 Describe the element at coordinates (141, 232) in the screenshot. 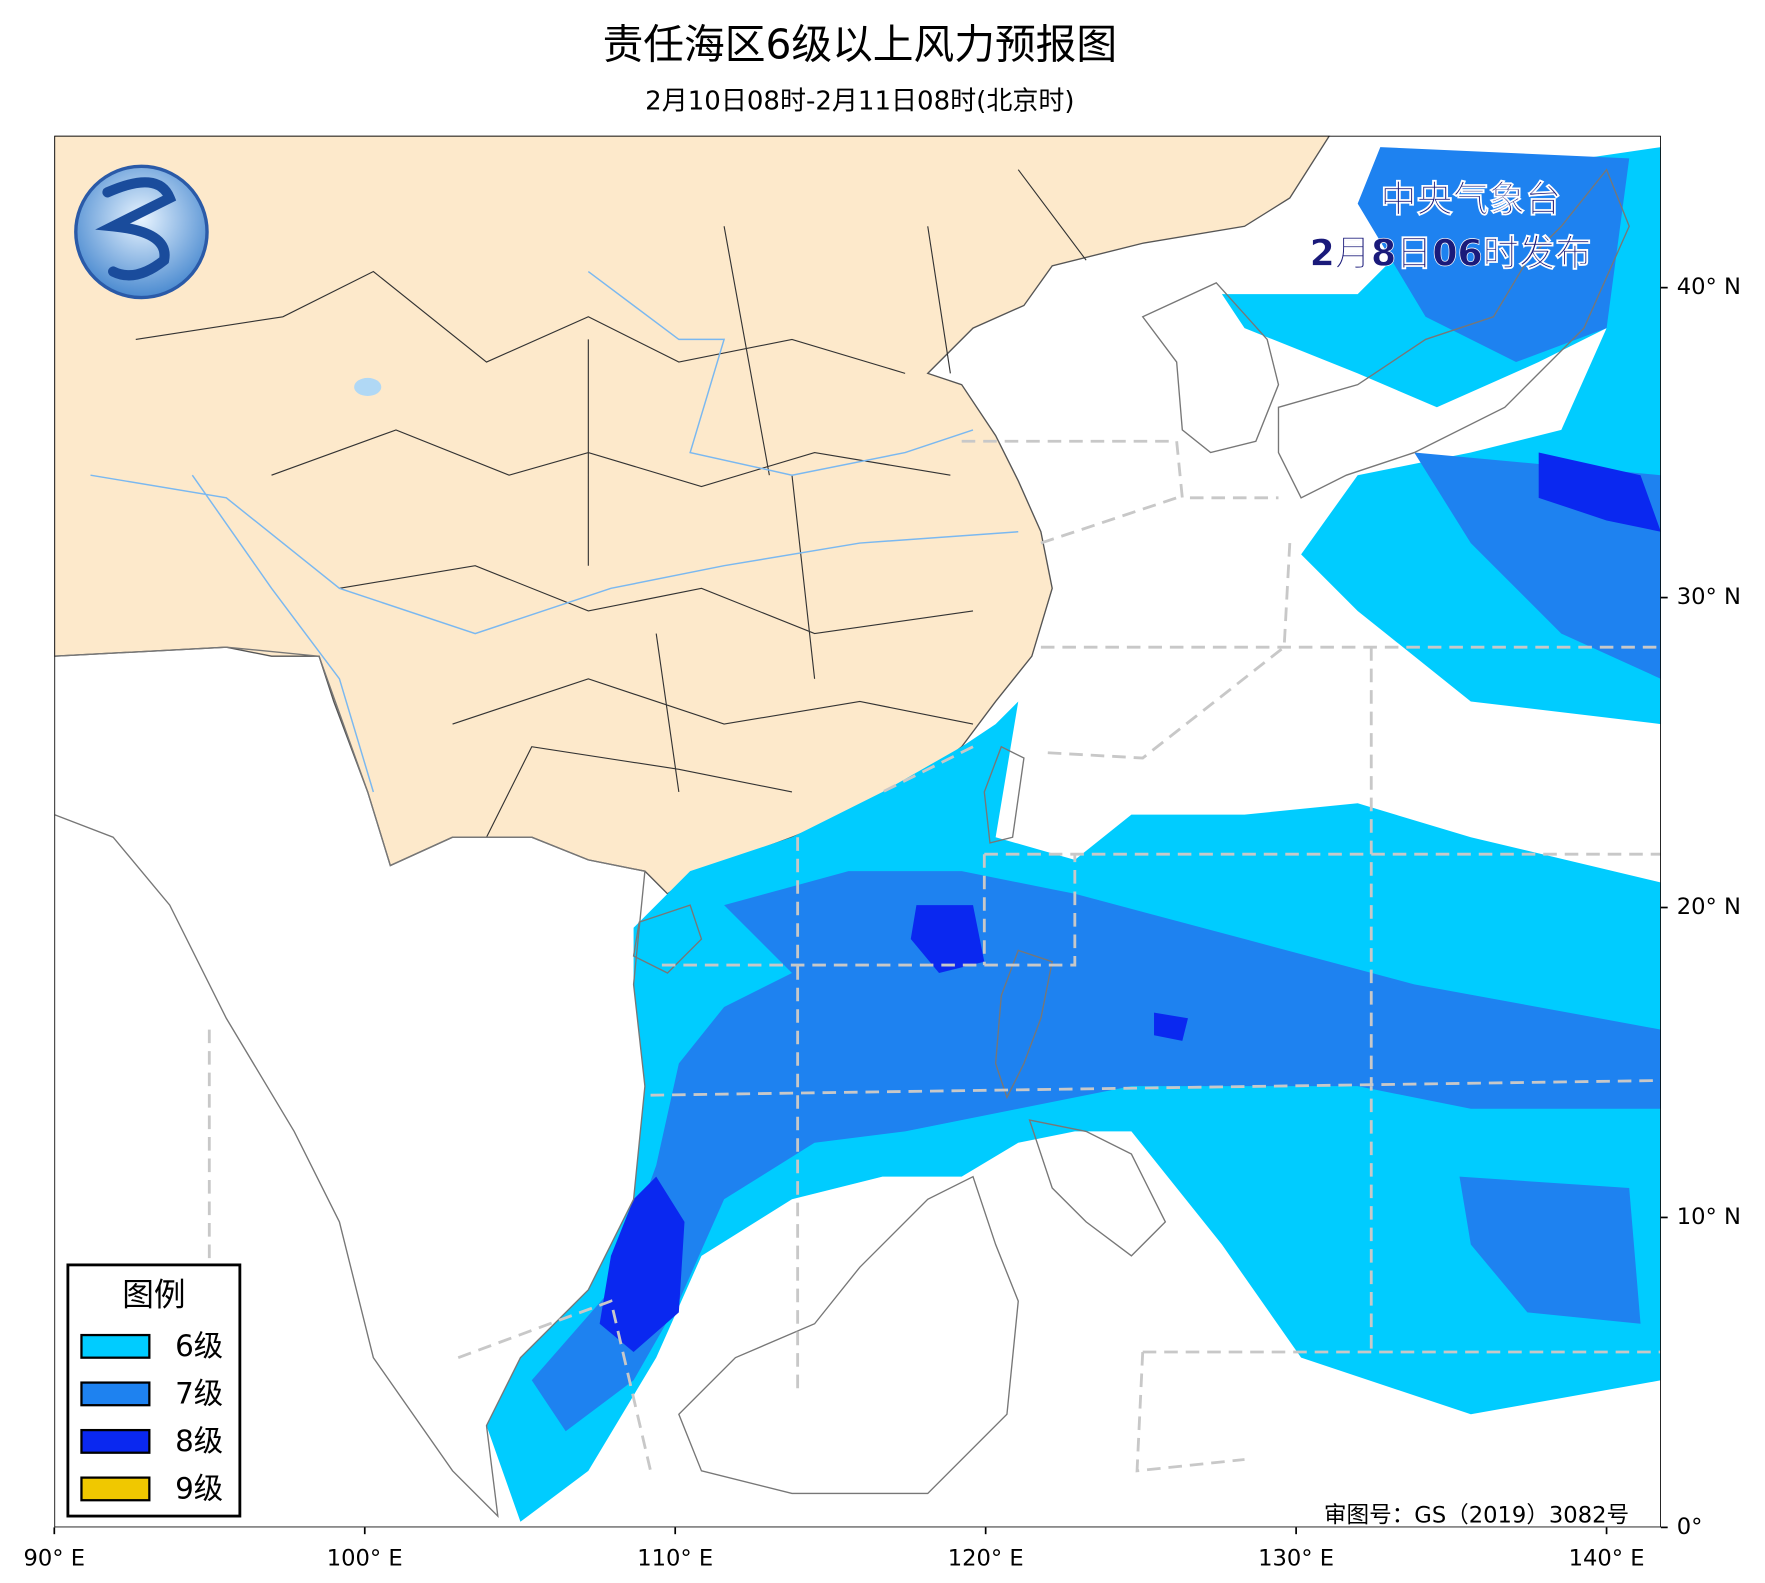

I see `logo` at that location.